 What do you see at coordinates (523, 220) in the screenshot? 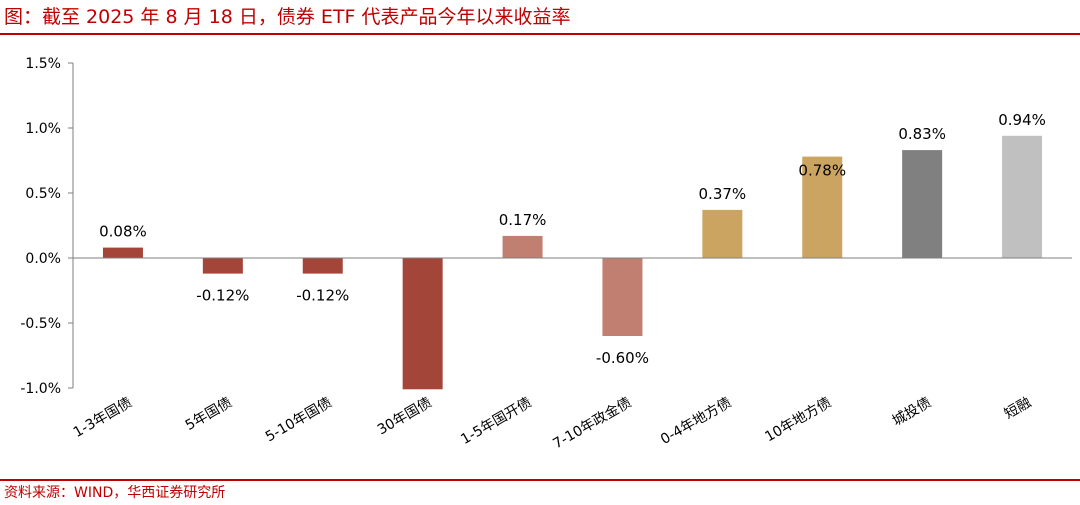
I see `data-label: 0.17%` at bounding box center [523, 220].